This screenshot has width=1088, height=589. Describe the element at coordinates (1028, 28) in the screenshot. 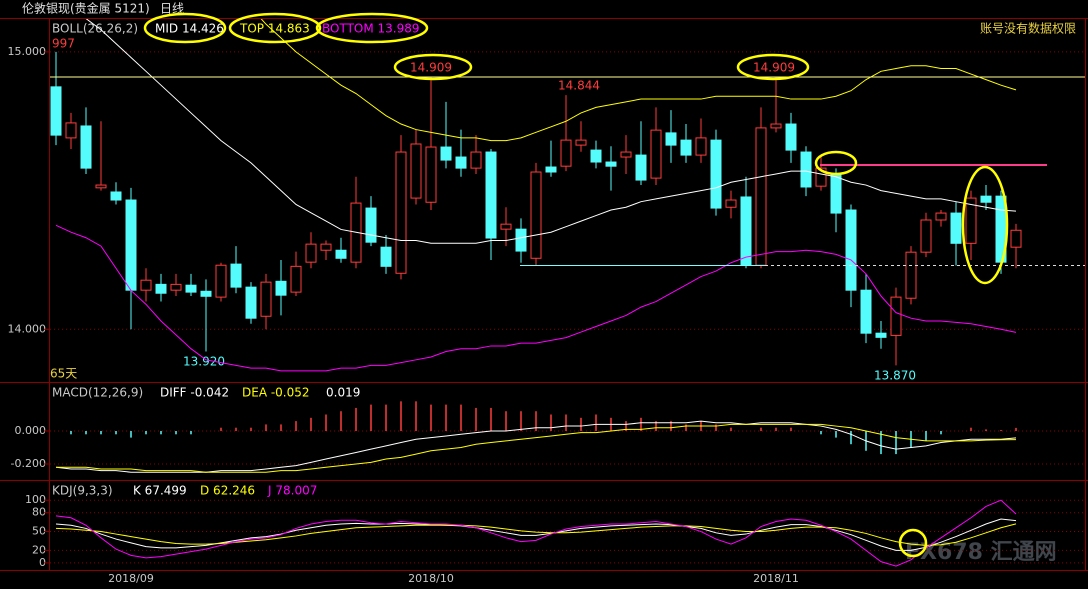

I see `notice: 账号没有数据权限` at that location.